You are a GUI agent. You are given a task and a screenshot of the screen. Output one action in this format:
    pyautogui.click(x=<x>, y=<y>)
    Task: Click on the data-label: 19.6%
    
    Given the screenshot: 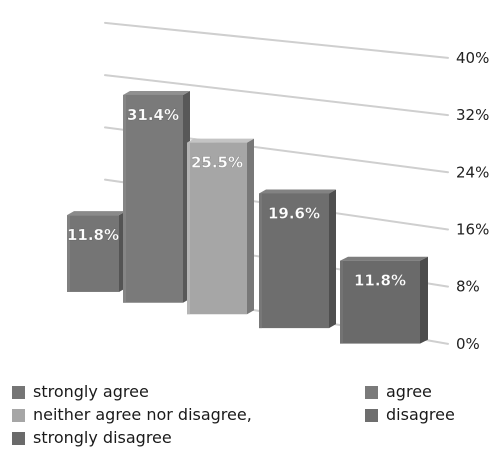 What is the action you would take?
    pyautogui.click(x=294, y=213)
    